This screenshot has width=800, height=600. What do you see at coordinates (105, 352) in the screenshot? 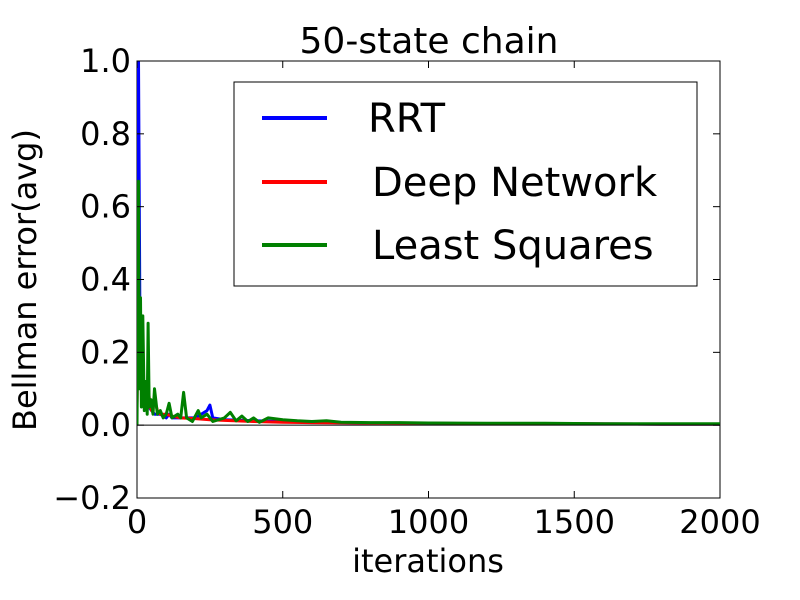
I see `y-tick-label: 0.2` at bounding box center [105, 352].